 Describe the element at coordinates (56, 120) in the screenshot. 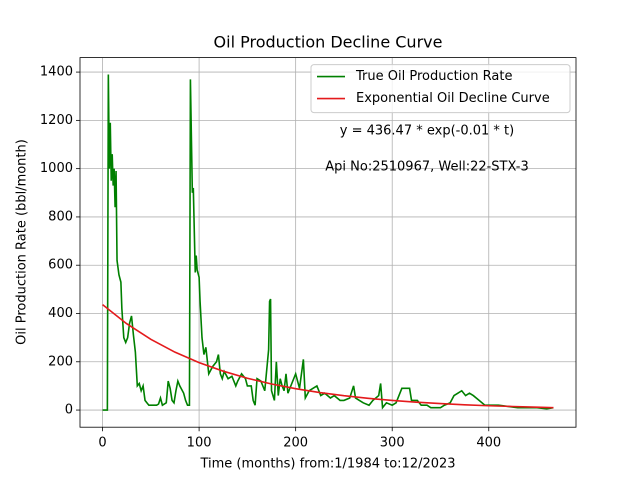

I see `y-tick-label: 1200` at that location.